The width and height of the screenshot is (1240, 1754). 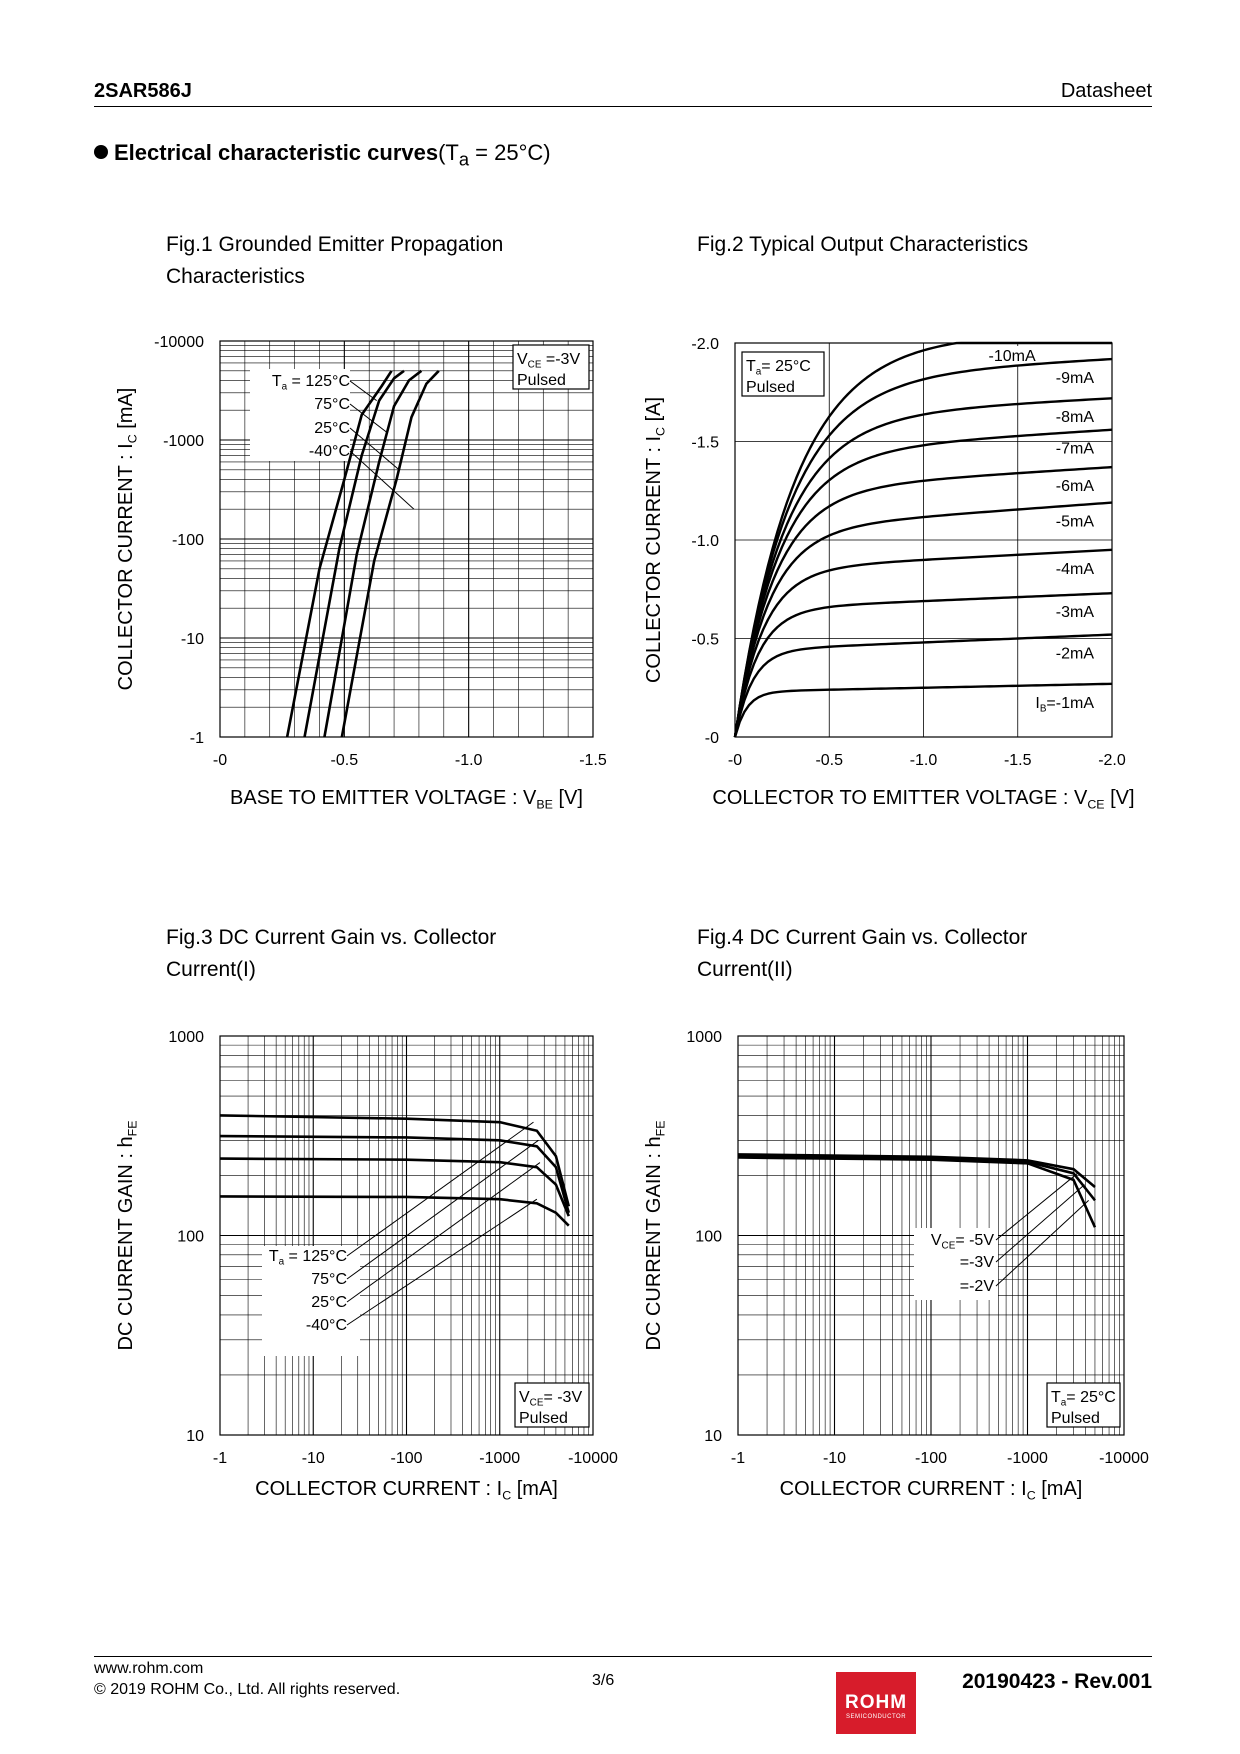 What do you see at coordinates (329, 1279) in the screenshot?
I see `fig3-legend-label: 75°C` at bounding box center [329, 1279].